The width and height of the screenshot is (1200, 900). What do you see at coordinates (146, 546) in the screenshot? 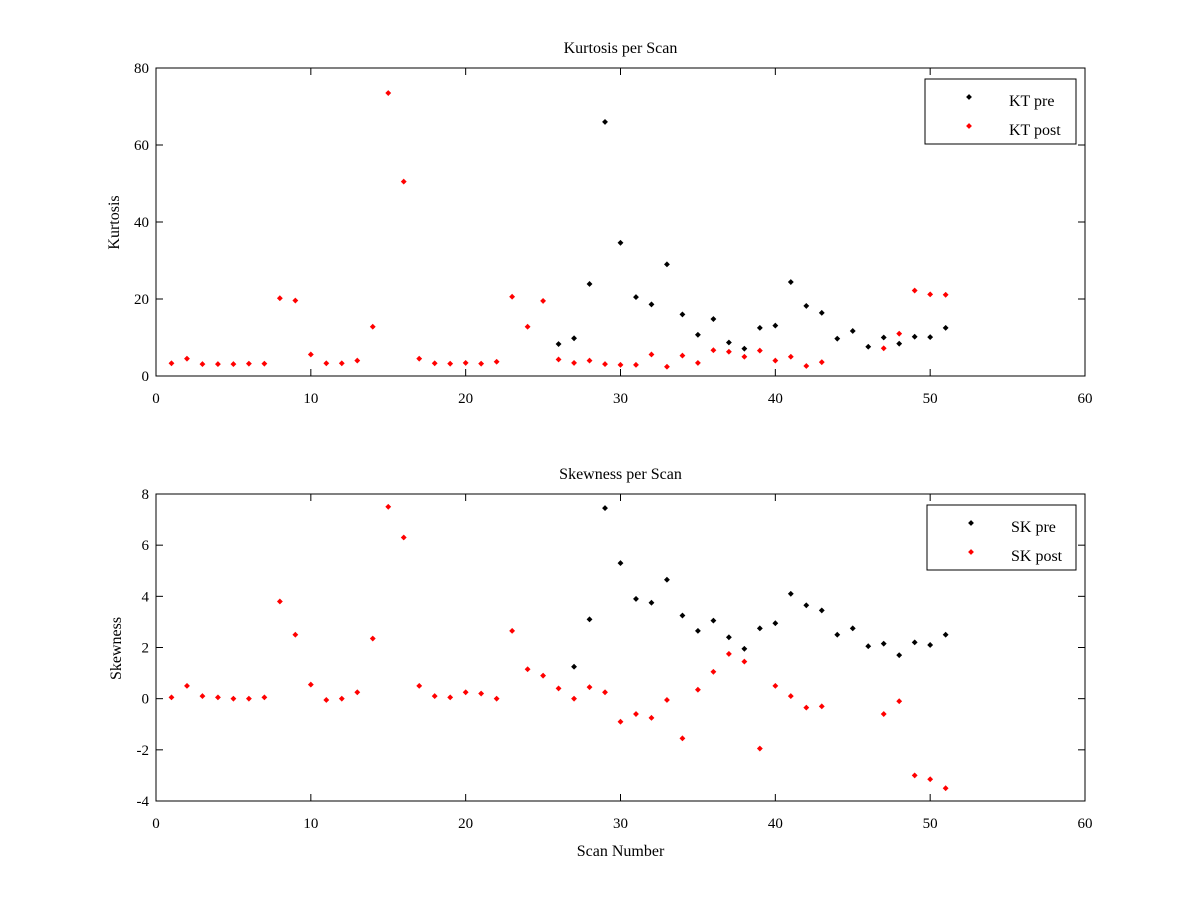
I see `skewness-ytick-label: 6` at bounding box center [146, 546].